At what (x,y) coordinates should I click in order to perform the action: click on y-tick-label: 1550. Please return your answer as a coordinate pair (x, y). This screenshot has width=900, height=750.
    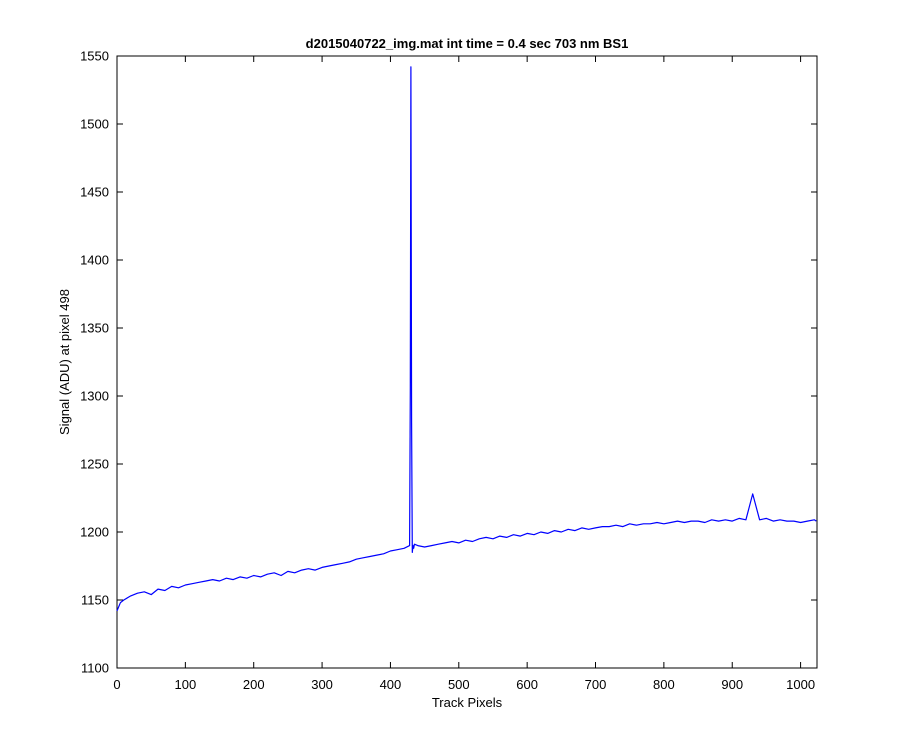
    Looking at the image, I should click on (94, 56).